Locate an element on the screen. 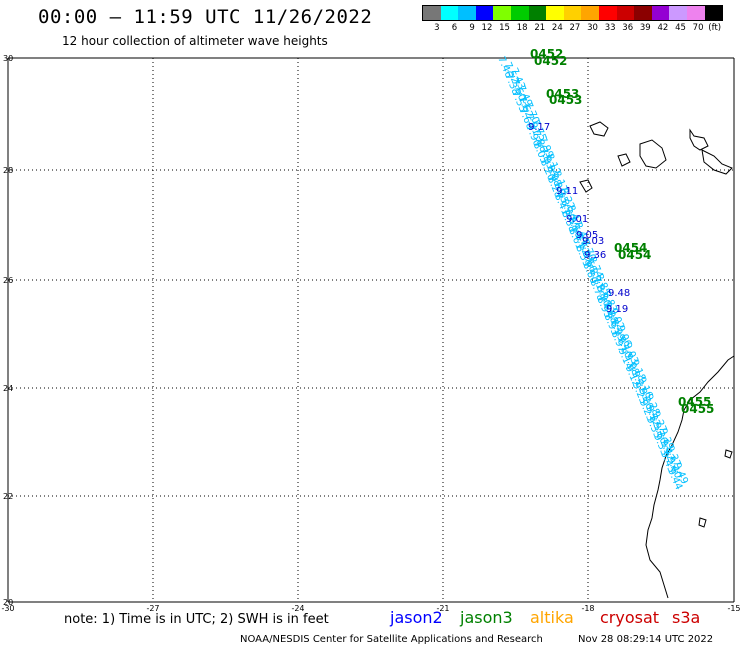 The height and width of the screenshot is (650, 740). legend-label: 3 is located at coordinates (437, 28).